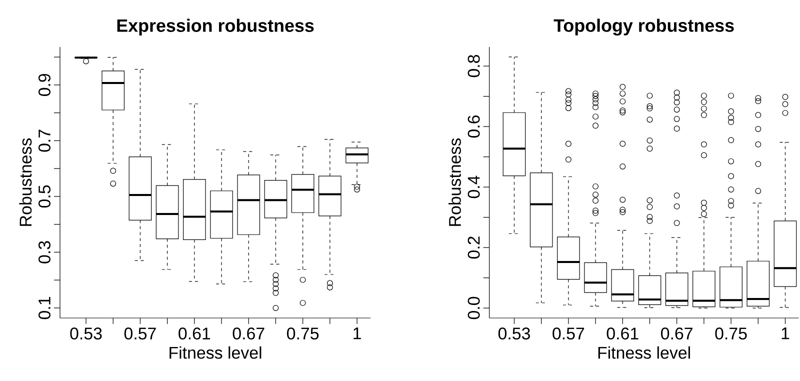 This screenshot has width=800, height=381. I want to click on y-tick-label: 0.3, so click(44, 252).